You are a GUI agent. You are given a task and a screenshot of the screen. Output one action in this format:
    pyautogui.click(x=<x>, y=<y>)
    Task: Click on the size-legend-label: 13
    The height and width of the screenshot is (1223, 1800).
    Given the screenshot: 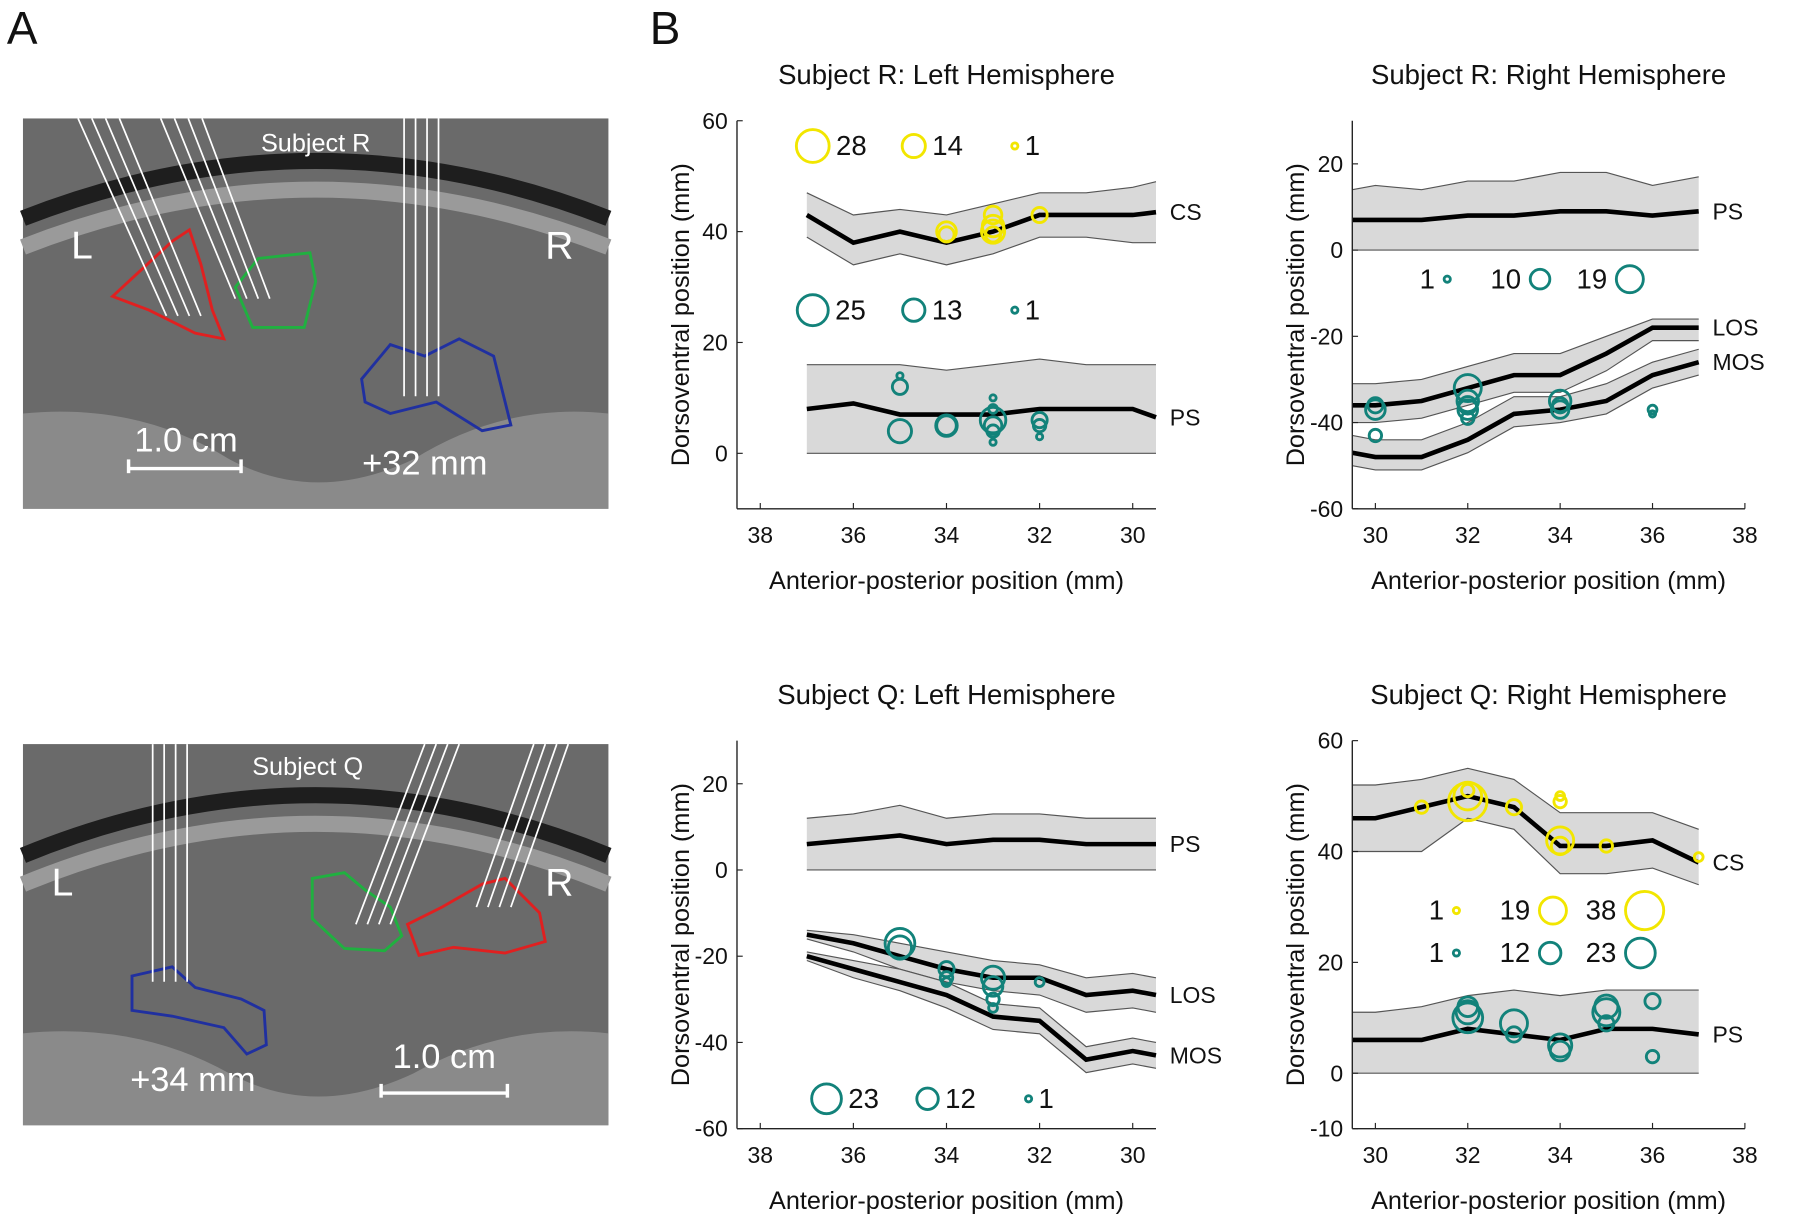 What is the action you would take?
    pyautogui.click(x=947, y=309)
    